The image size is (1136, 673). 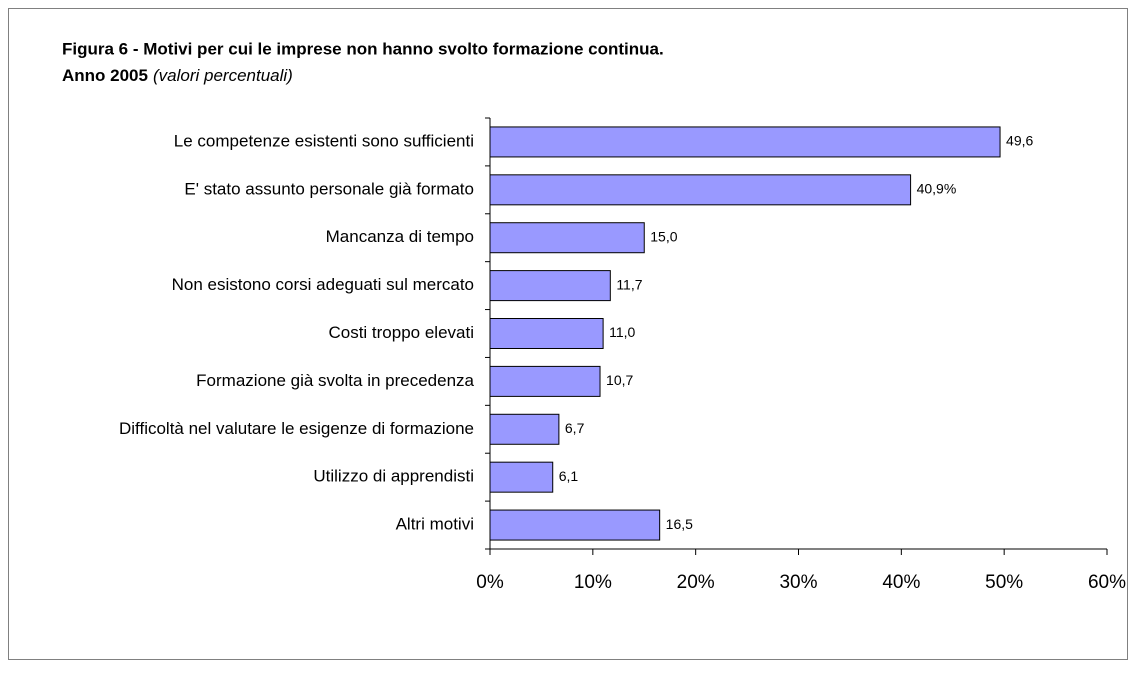 I want to click on y-tick-label: Costi troppo elevati, so click(x=401, y=332).